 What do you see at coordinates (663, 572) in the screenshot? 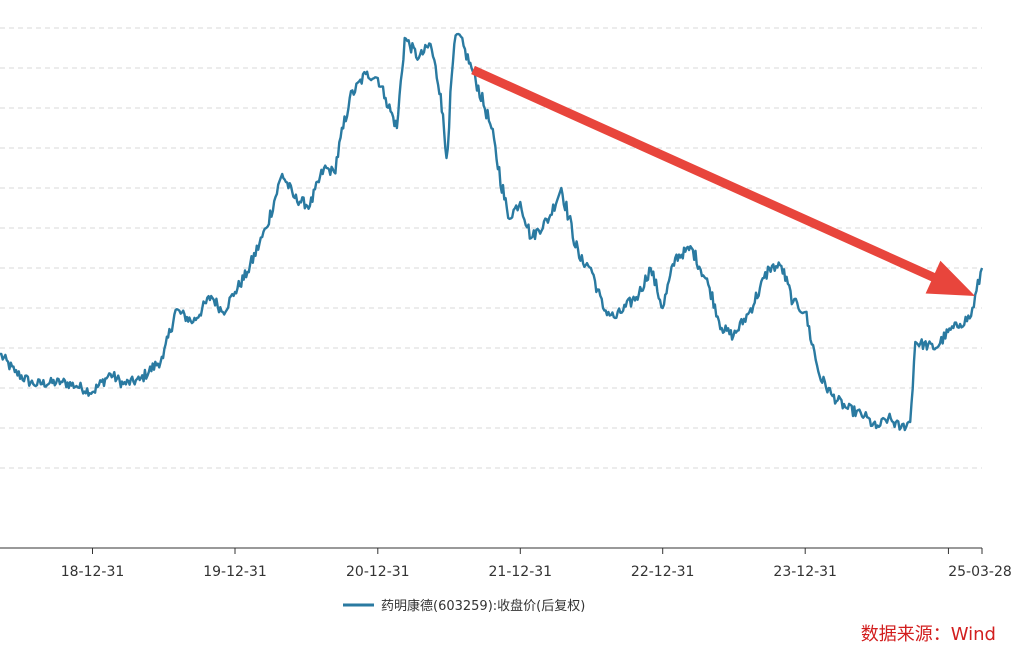
I see `x-tick-label: 22-12-31` at bounding box center [663, 572].